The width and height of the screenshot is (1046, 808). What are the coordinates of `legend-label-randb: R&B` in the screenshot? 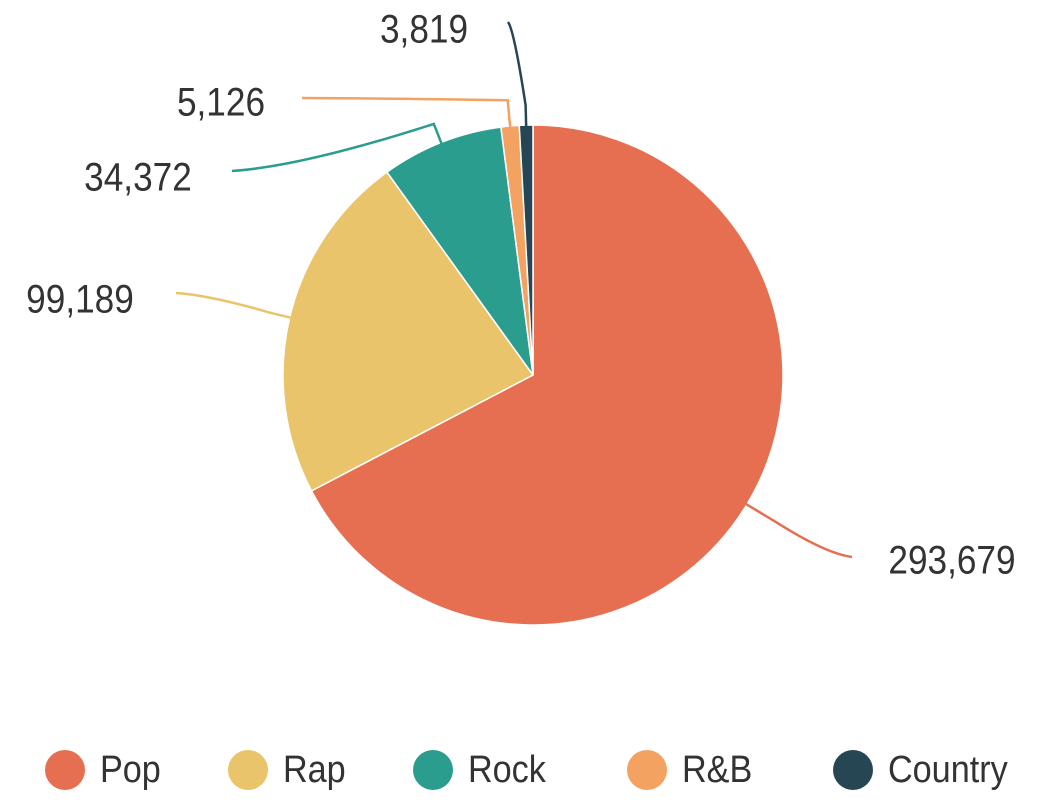 It's located at (717, 768).